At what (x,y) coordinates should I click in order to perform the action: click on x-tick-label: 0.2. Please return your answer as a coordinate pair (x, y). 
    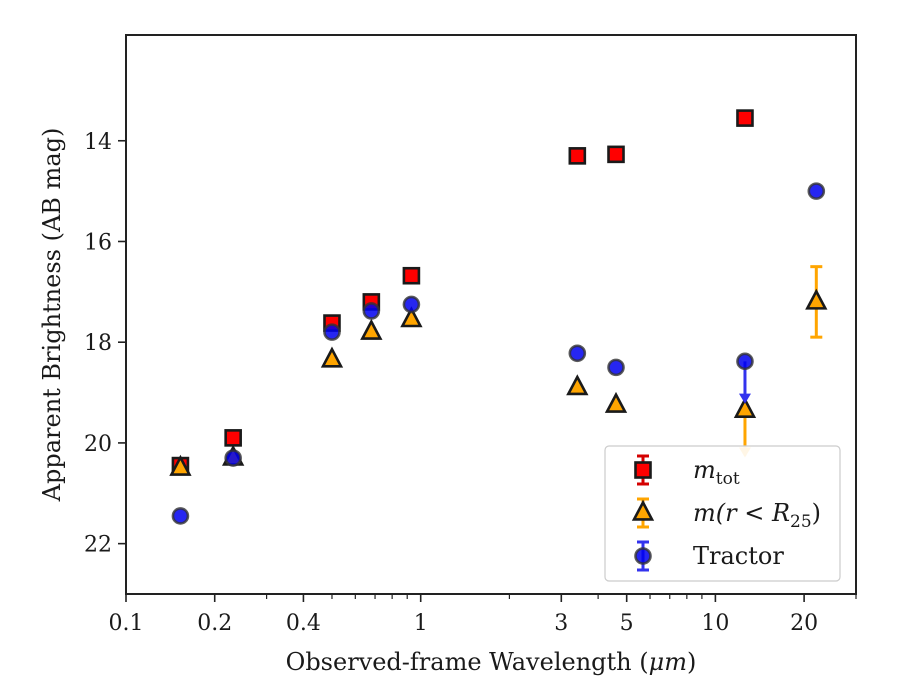
    Looking at the image, I should click on (214, 623).